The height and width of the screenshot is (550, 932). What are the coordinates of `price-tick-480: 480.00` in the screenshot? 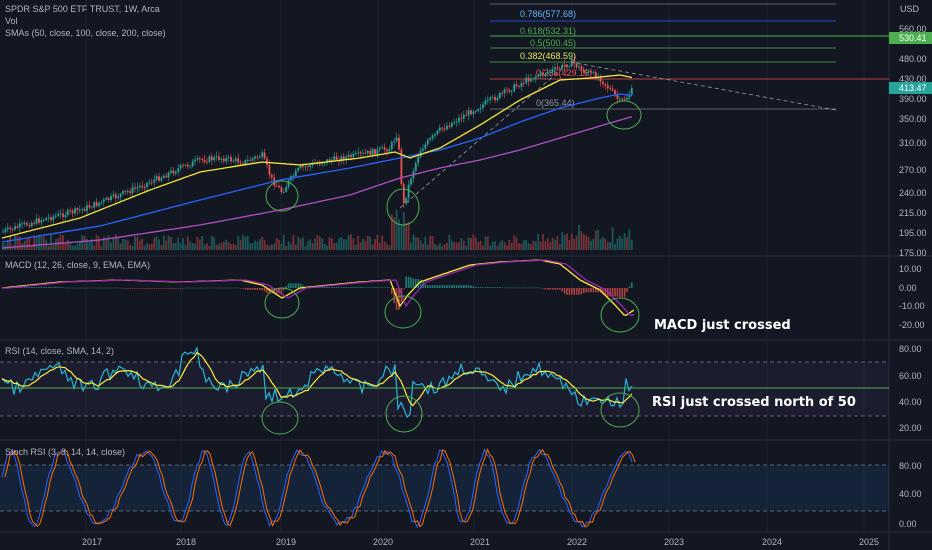 It's located at (913, 59).